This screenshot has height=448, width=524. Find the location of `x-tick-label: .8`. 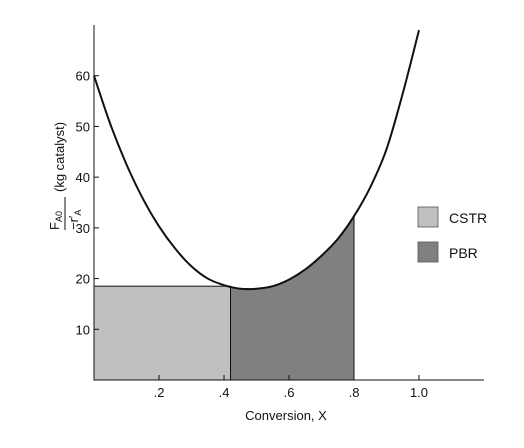

x-tick-label: .8 is located at coordinates (354, 392).